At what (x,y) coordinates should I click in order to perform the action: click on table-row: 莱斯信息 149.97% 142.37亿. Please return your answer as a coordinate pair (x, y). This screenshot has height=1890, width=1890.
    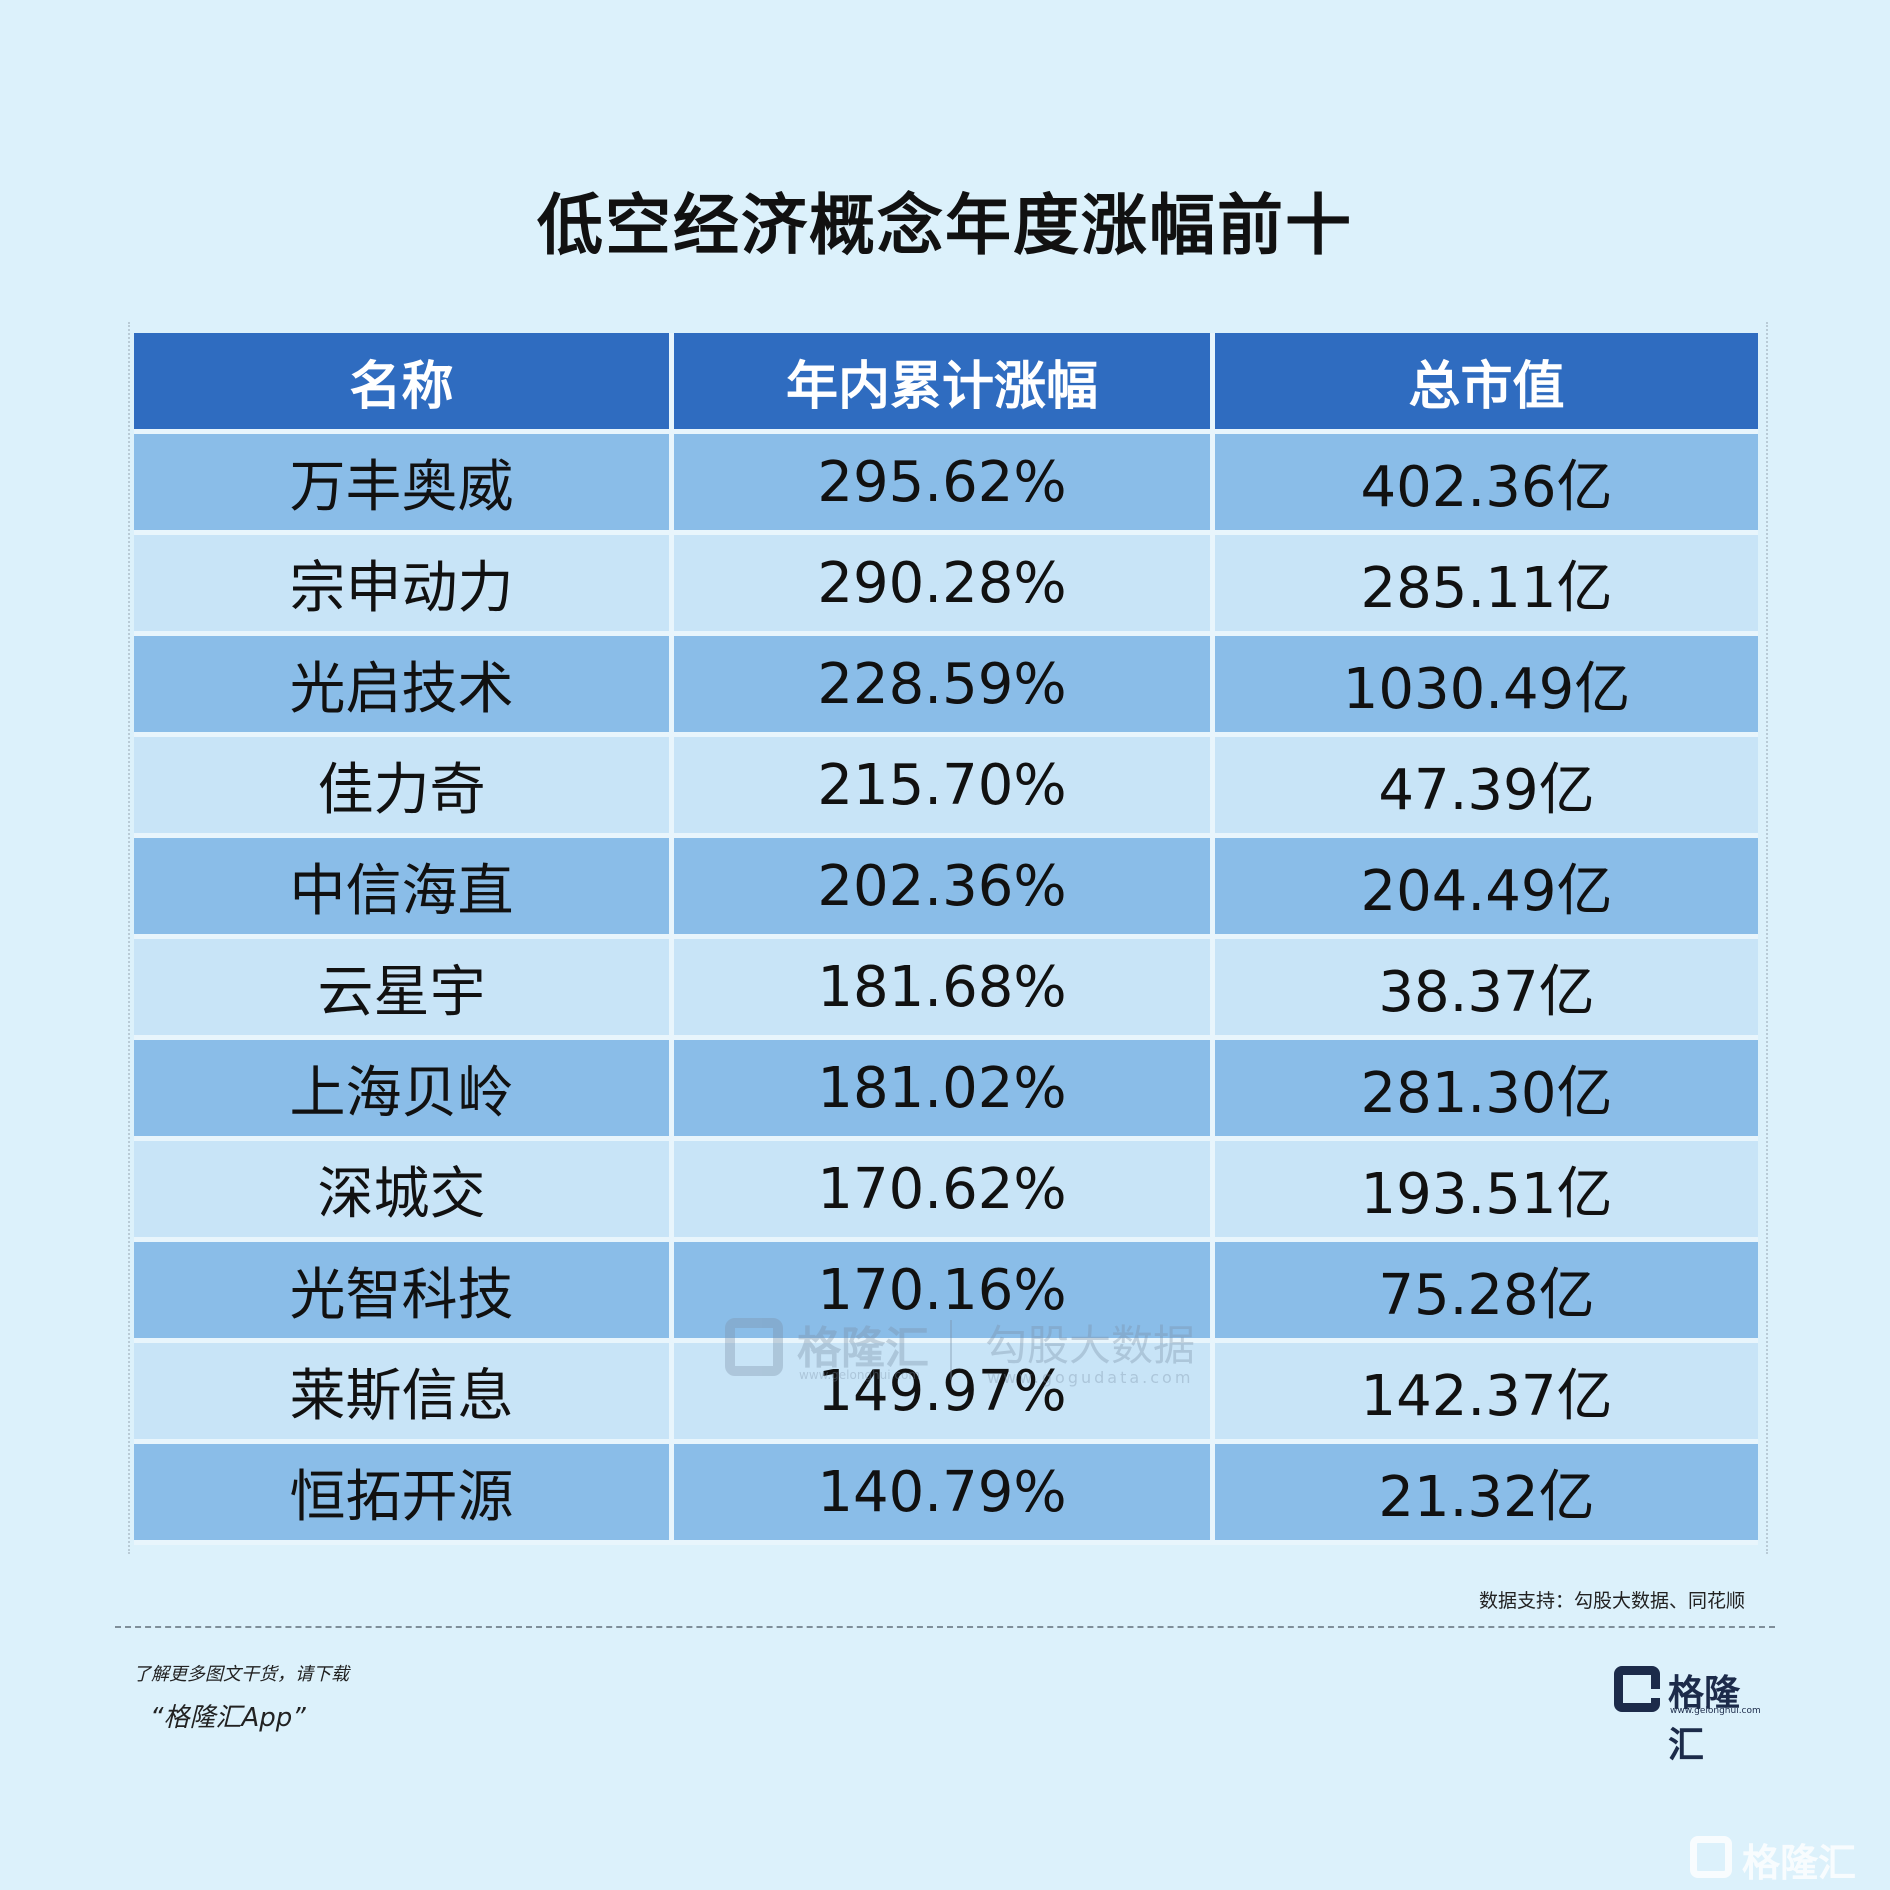
    Looking at the image, I should click on (946, 1393).